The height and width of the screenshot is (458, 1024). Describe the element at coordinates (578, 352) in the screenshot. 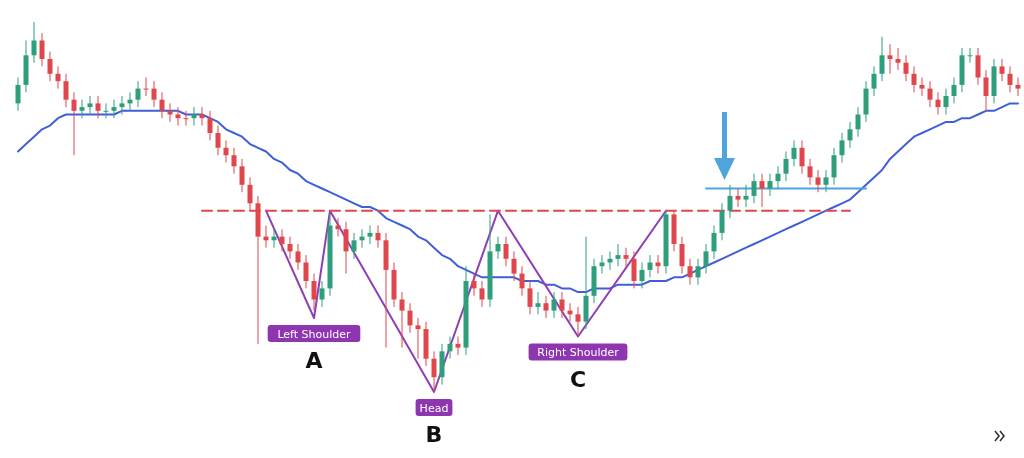

I see `annotation: Right Shoulder` at that location.